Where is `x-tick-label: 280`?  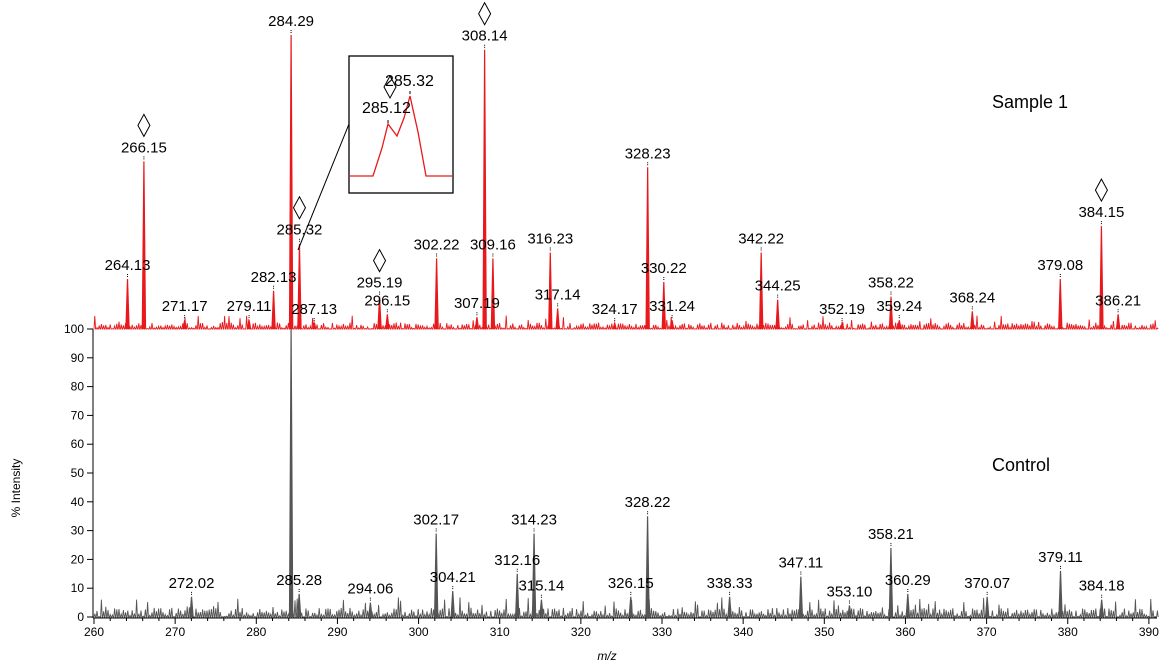 x-tick-label: 280 is located at coordinates (256, 632).